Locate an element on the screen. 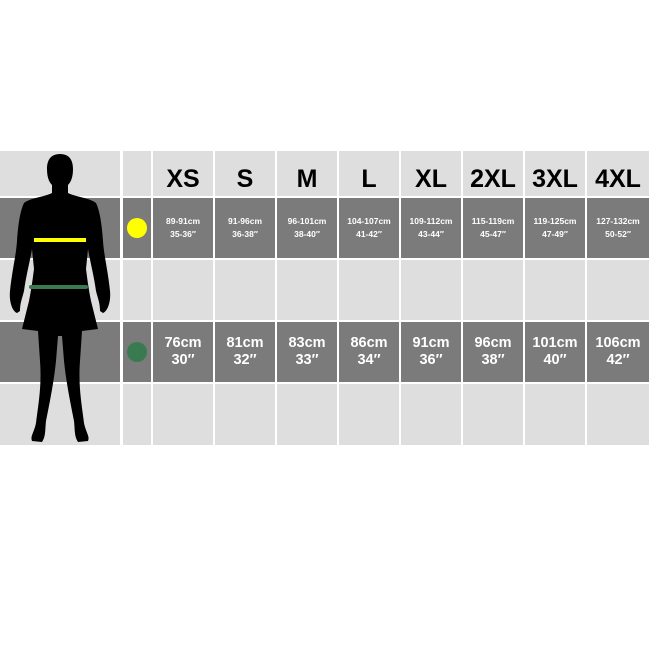 This screenshot has height=650, width=650. waist-measurement-cell: 106cm 42″ is located at coordinates (618, 352).